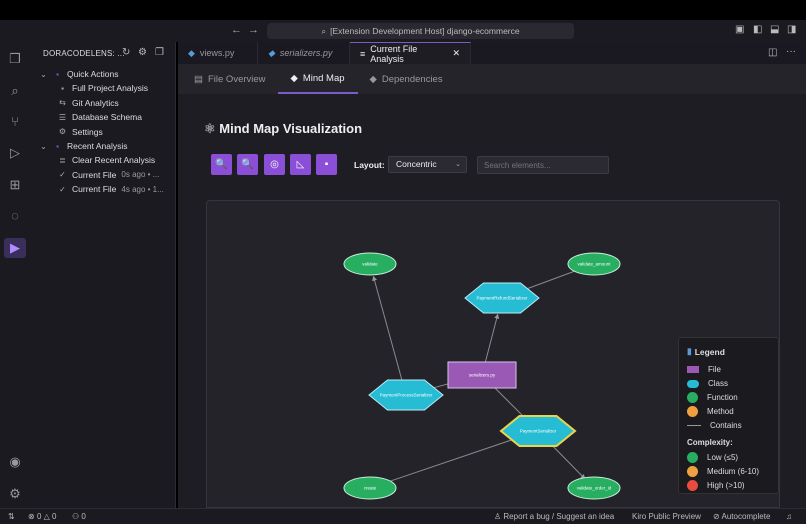 The image size is (806, 524). What do you see at coordinates (15, 275) in the screenshot?
I see `activity-bar: ❐ ⌕ ⑂ ▷ ⊞ ◌ ▶ ◉ ⚙` at bounding box center [15, 275].